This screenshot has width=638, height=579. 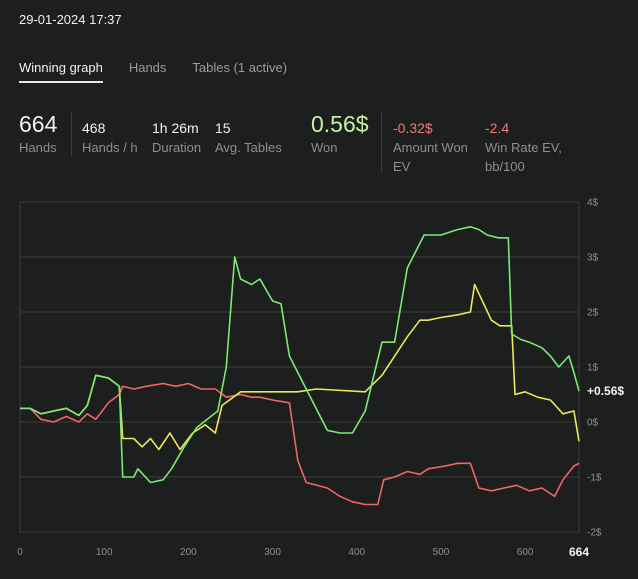 What do you see at coordinates (605, 391) in the screenshot?
I see `series-end-value-label: +0.56$` at bounding box center [605, 391].